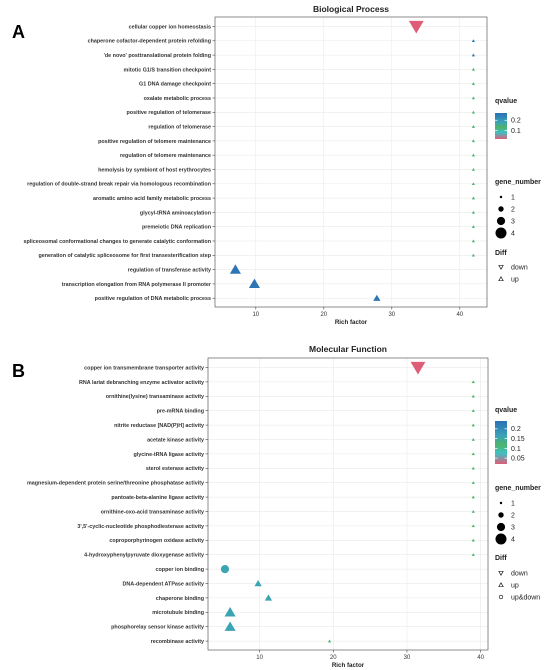 Image resolution: width=550 pixels, height=670 pixels. Describe the element at coordinates (177, 642) in the screenshot. I see `panel-b-y-tick-label-19: recombinase activity` at that location.